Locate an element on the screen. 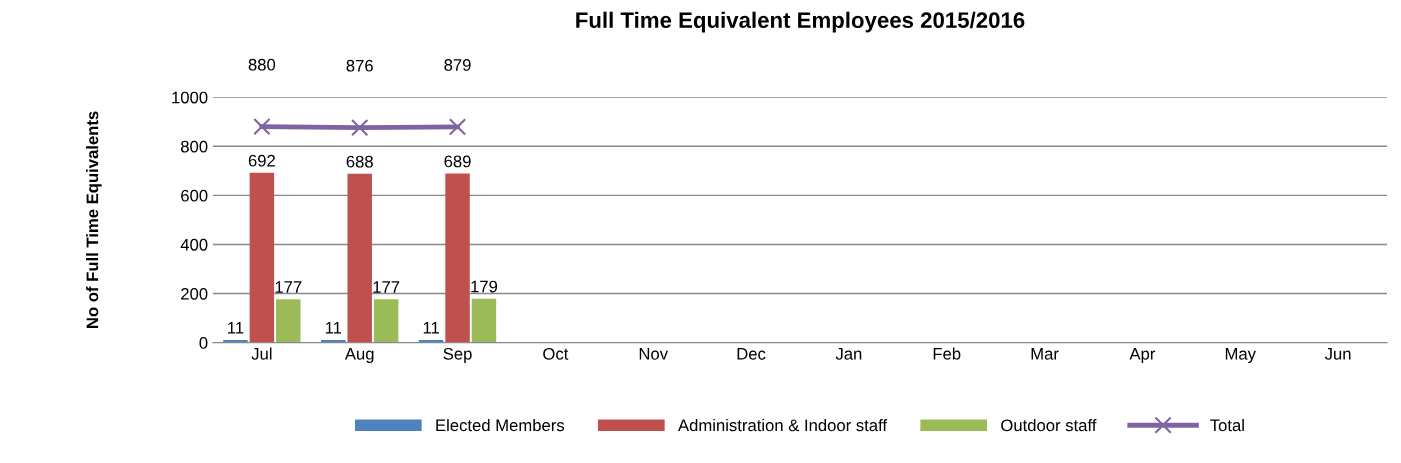 This screenshot has width=1401, height=463. x-tick-label: Jul is located at coordinates (261, 353).